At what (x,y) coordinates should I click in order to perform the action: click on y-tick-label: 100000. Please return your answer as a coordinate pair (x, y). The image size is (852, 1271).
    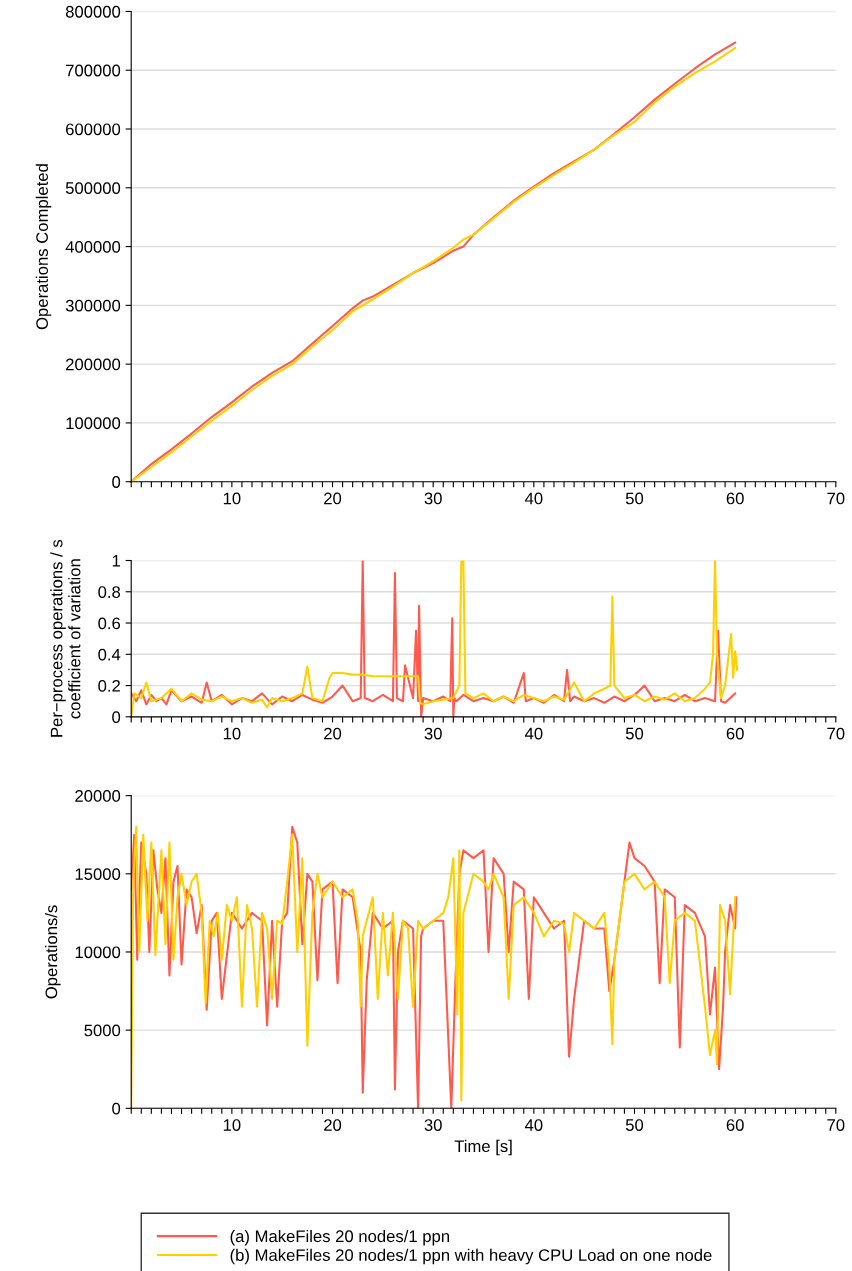
    Looking at the image, I should click on (93, 423).